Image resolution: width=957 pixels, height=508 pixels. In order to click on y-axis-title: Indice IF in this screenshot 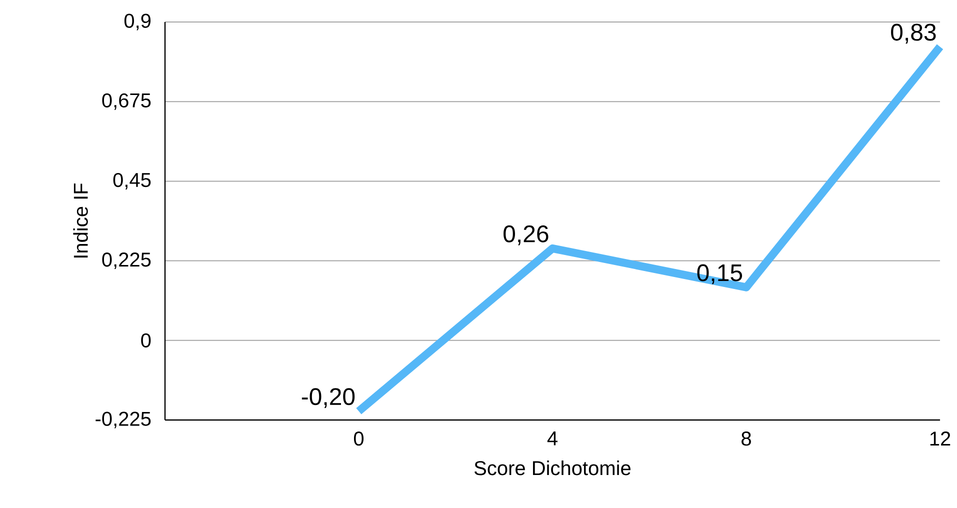, I will do `click(80, 220)`.